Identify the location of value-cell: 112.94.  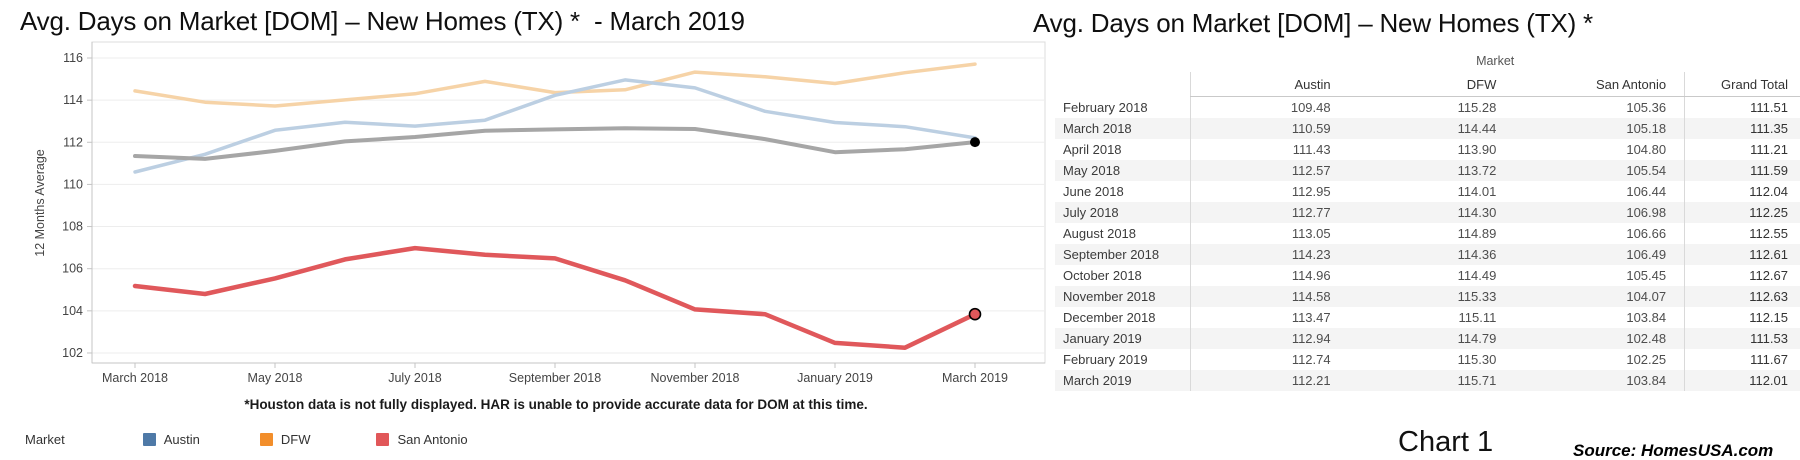
(1269, 338).